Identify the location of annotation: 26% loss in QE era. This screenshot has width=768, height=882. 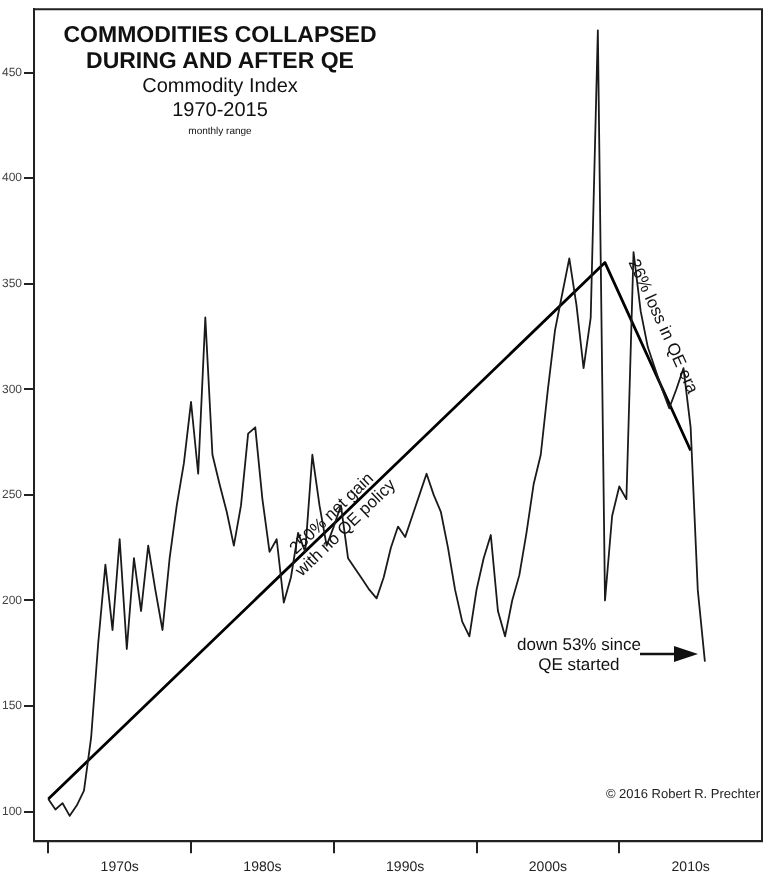
(664, 326).